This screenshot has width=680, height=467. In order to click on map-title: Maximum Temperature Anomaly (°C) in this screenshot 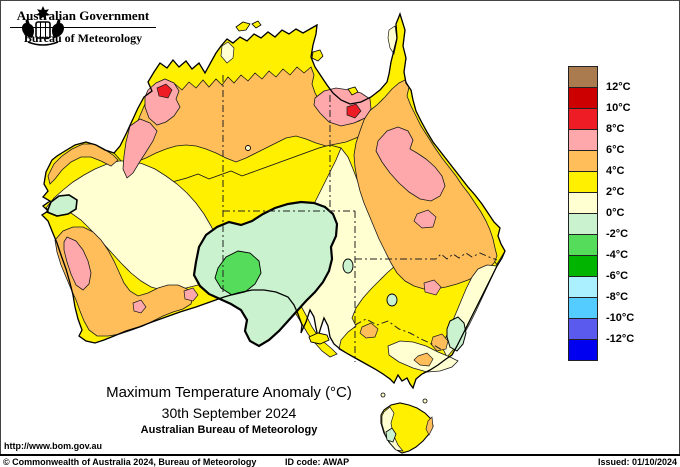, I will do `click(229, 392)`.